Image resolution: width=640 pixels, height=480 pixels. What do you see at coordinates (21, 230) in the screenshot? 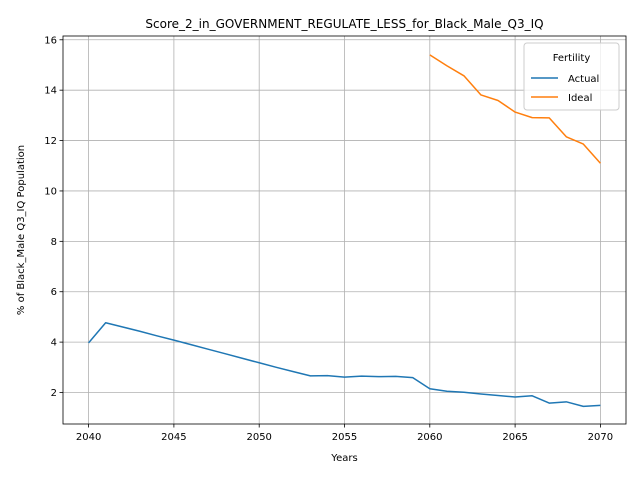
I see `y-axis-label: % of Black_Male Q3_IQ Population` at bounding box center [21, 230].